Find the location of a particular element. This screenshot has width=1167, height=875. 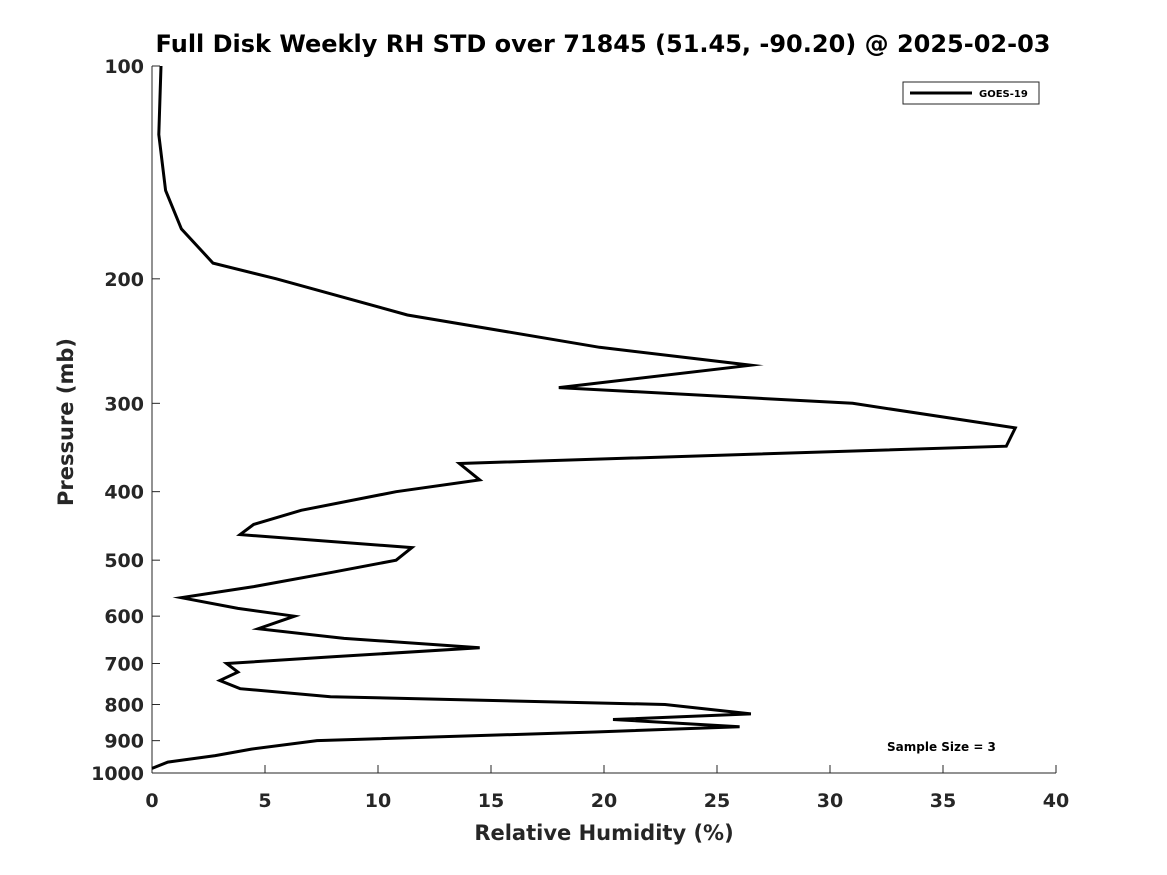

x-tick-label: 15 is located at coordinates (491, 801).